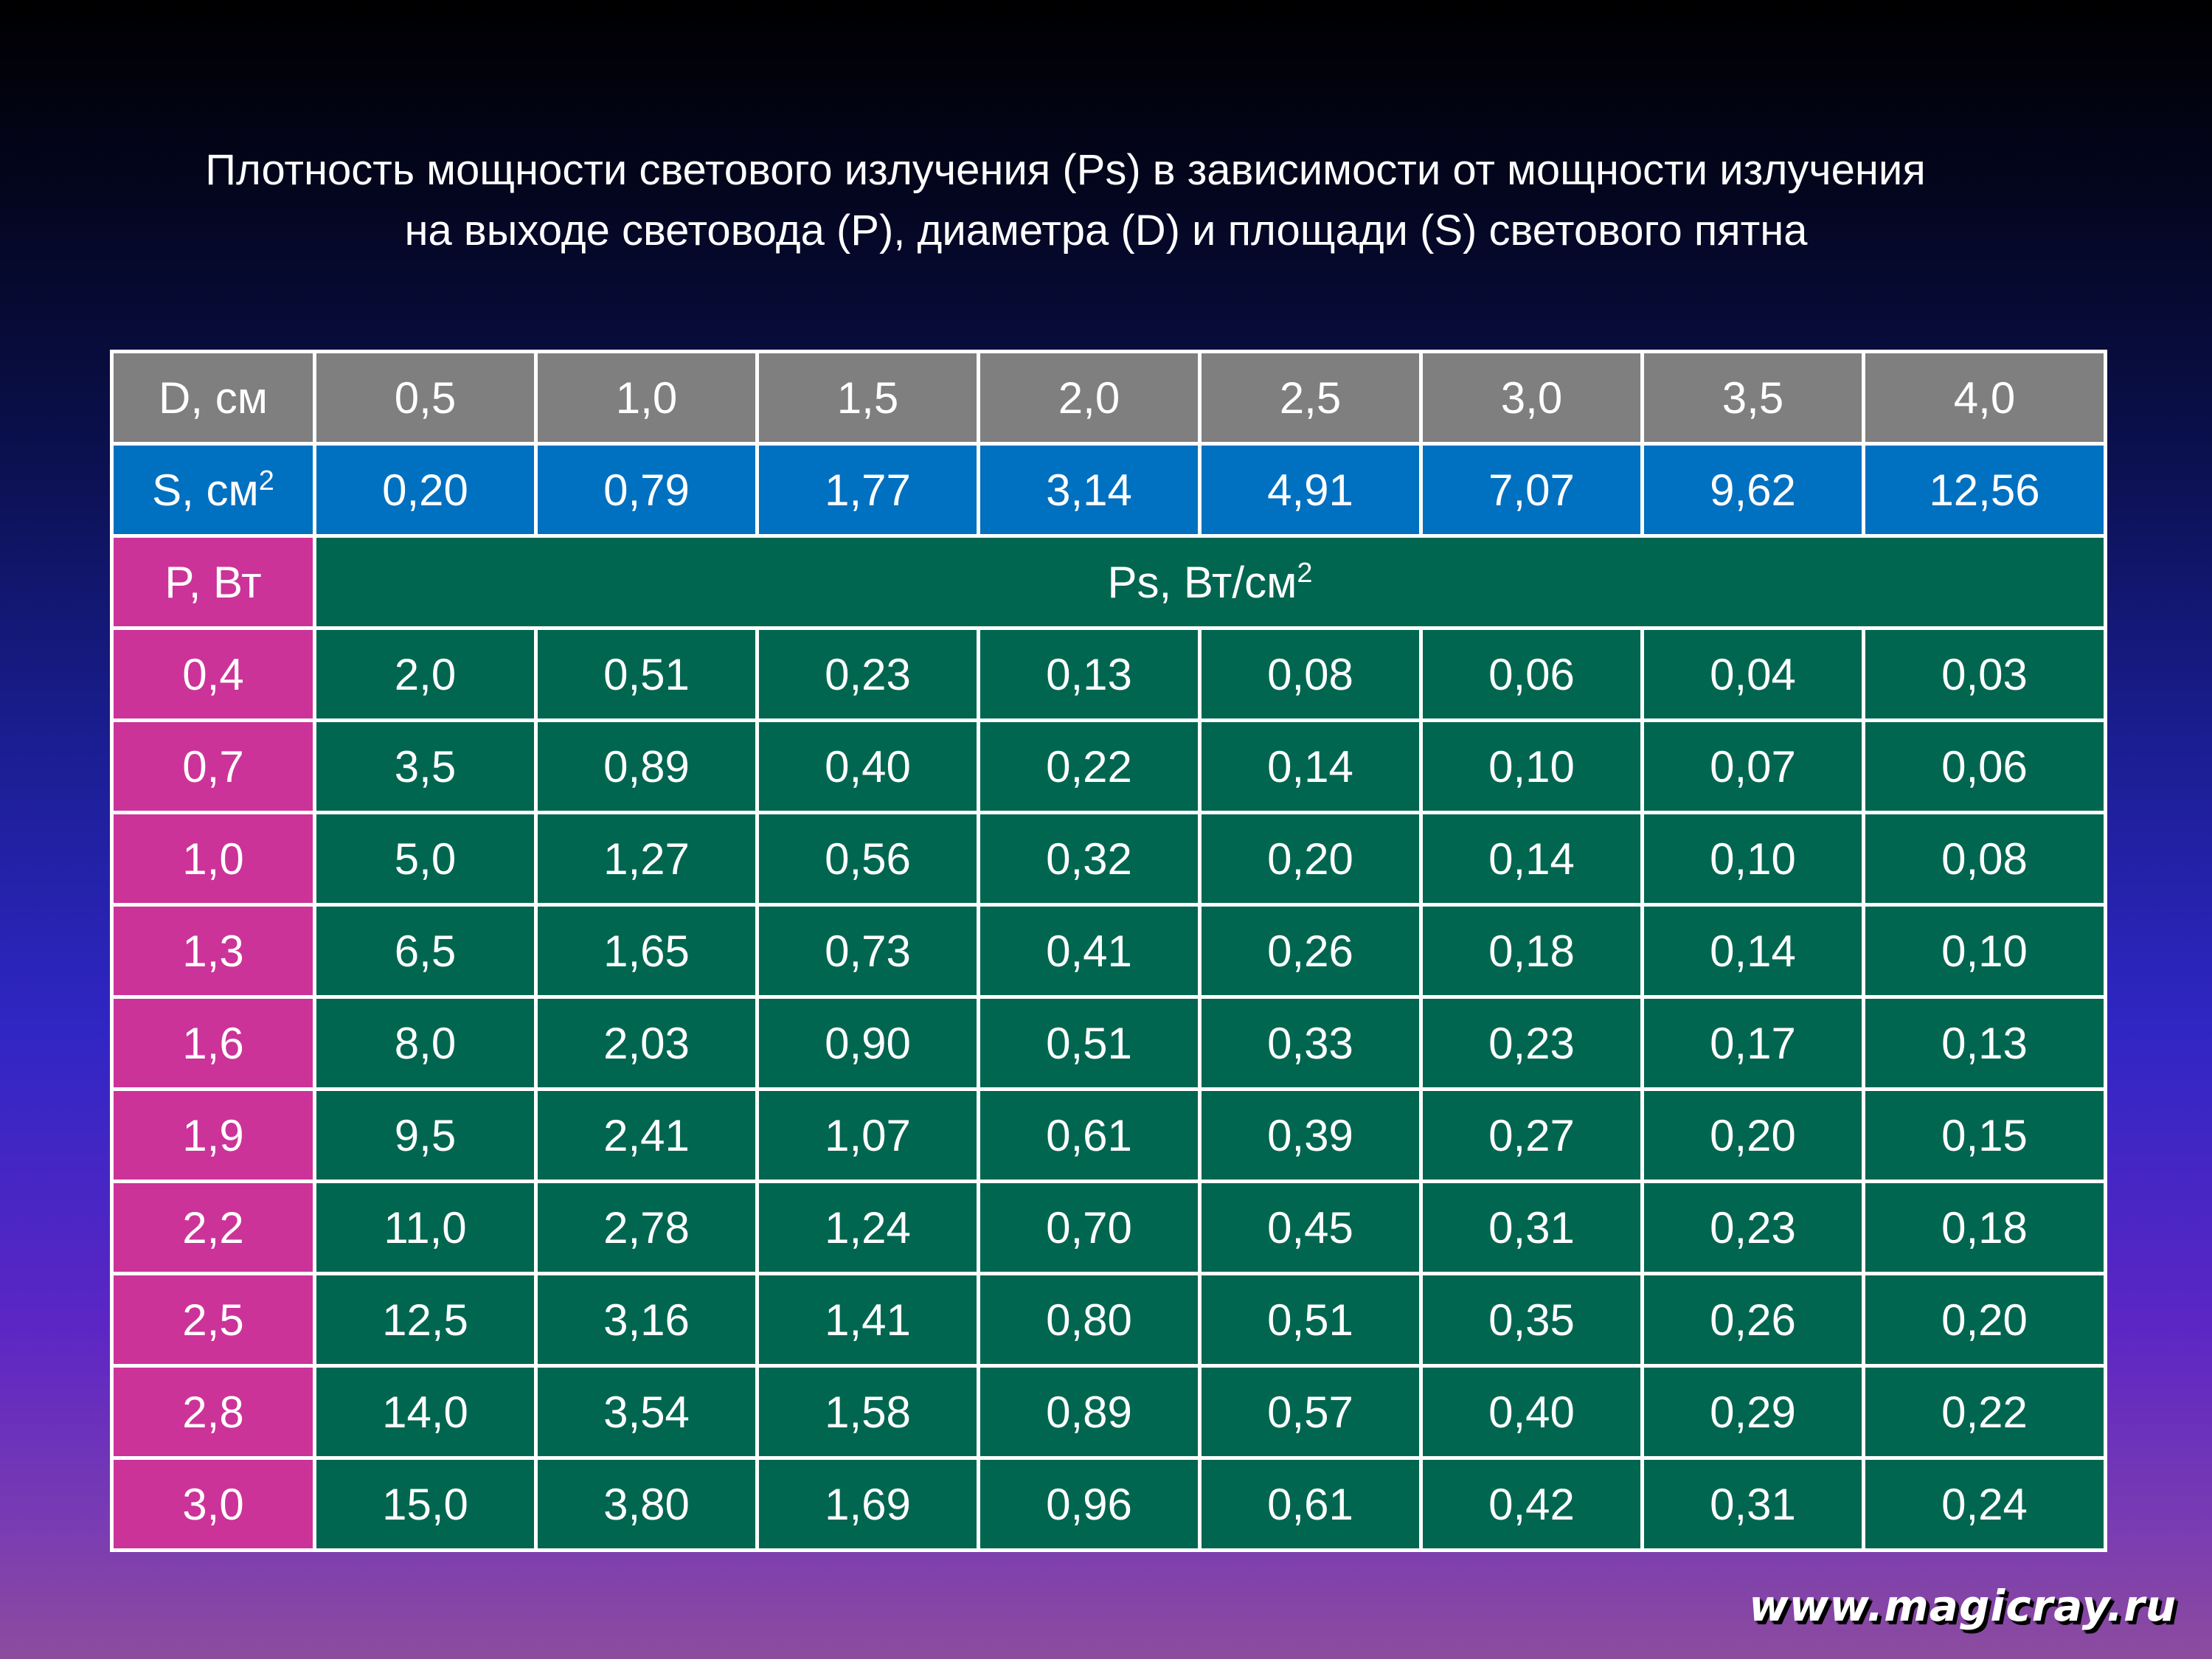 The width and height of the screenshot is (2212, 1659). Describe the element at coordinates (1753, 1320) in the screenshot. I see `power-density-value: 0,26` at that location.